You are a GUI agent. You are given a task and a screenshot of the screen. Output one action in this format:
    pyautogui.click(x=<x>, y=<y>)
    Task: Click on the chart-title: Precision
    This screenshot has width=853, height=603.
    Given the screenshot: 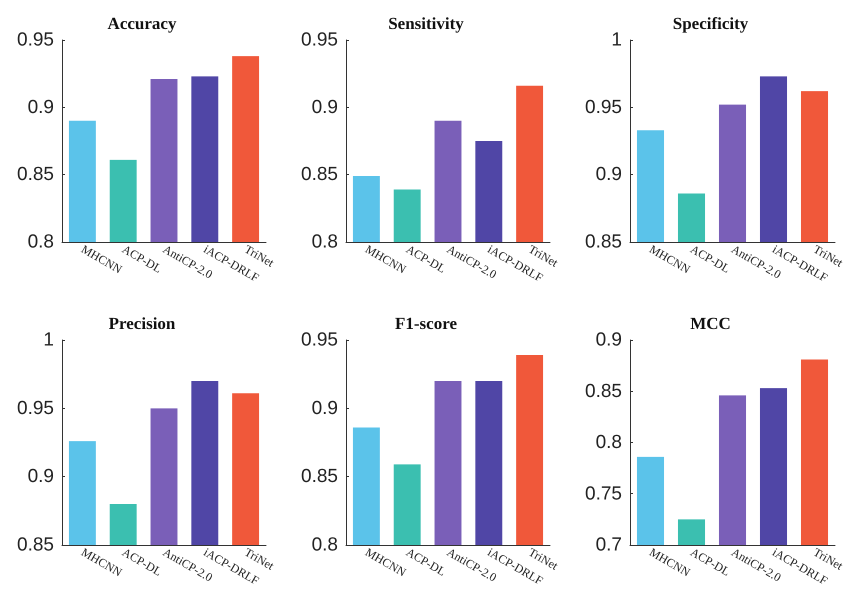 What is the action you would take?
    pyautogui.click(x=142, y=323)
    